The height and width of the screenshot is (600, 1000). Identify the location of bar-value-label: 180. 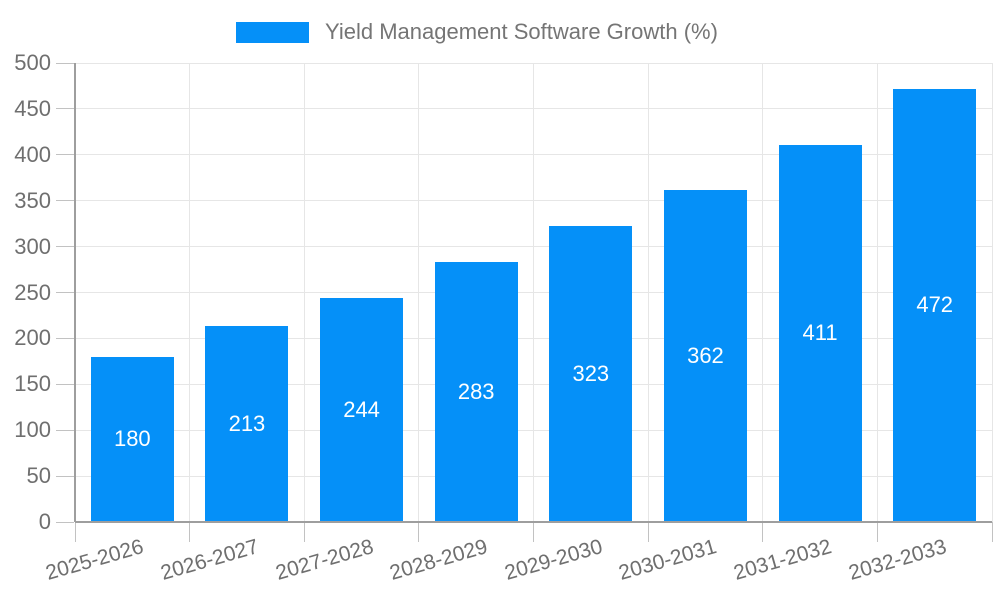
(132, 439).